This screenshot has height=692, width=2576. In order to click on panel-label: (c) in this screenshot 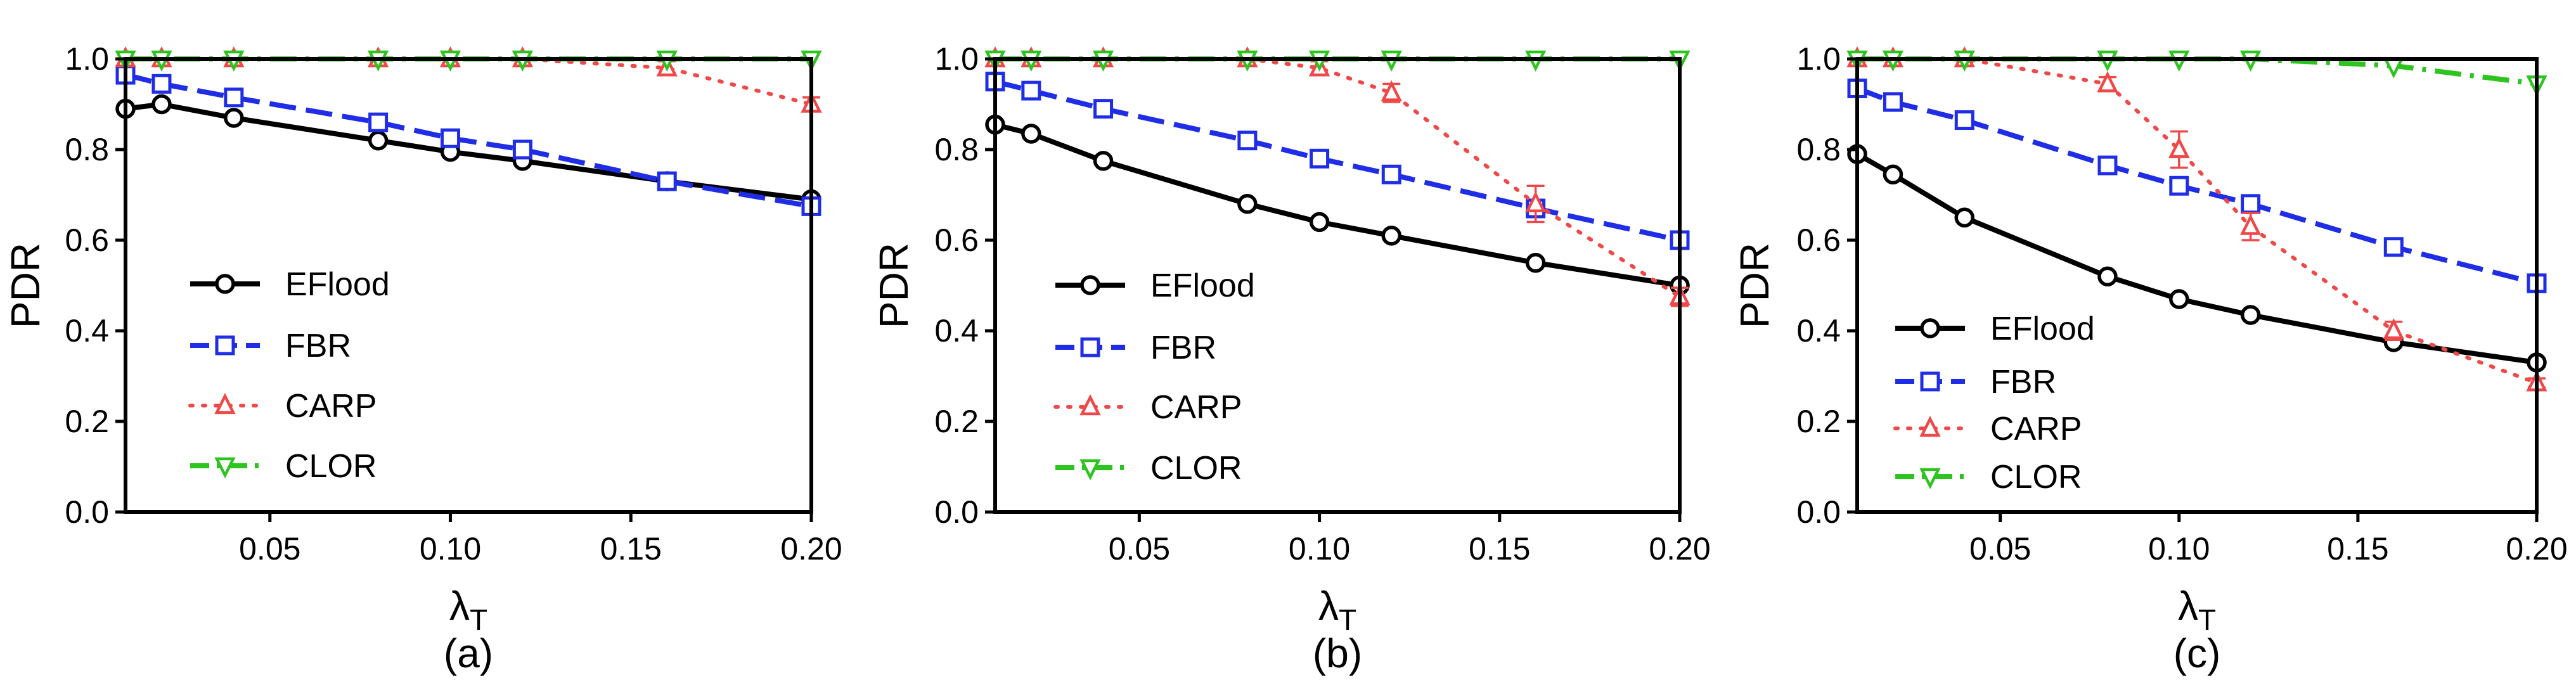, I will do `click(2197, 653)`.